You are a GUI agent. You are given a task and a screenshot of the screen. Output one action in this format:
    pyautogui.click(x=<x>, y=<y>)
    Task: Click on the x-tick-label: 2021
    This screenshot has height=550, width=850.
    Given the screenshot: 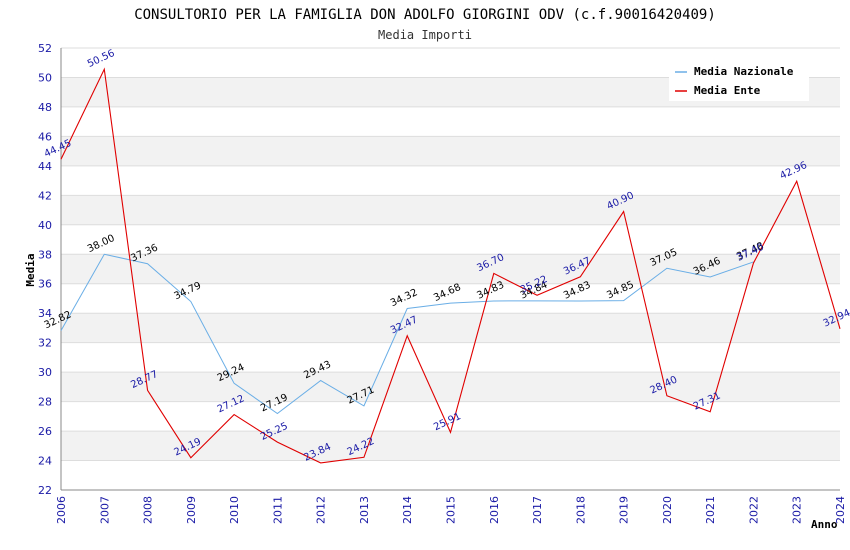 What is the action you would take?
    pyautogui.click(x=710, y=510)
    